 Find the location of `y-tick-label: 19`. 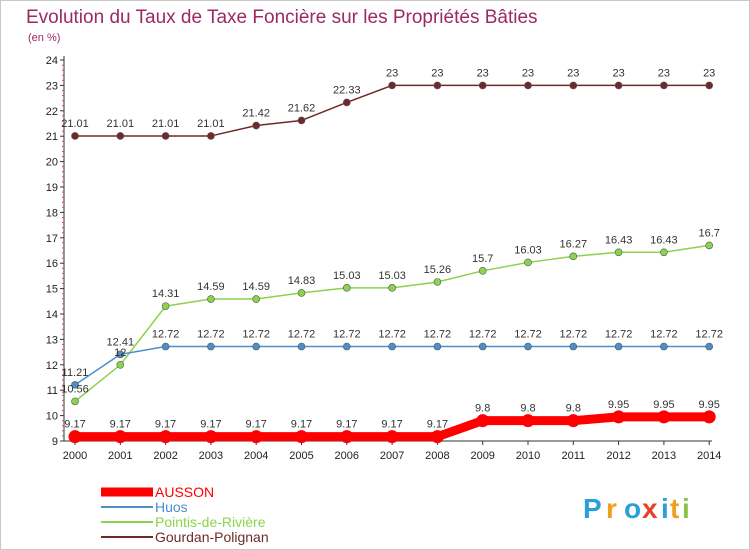

y-tick-label: 19 is located at coordinates (52, 188).